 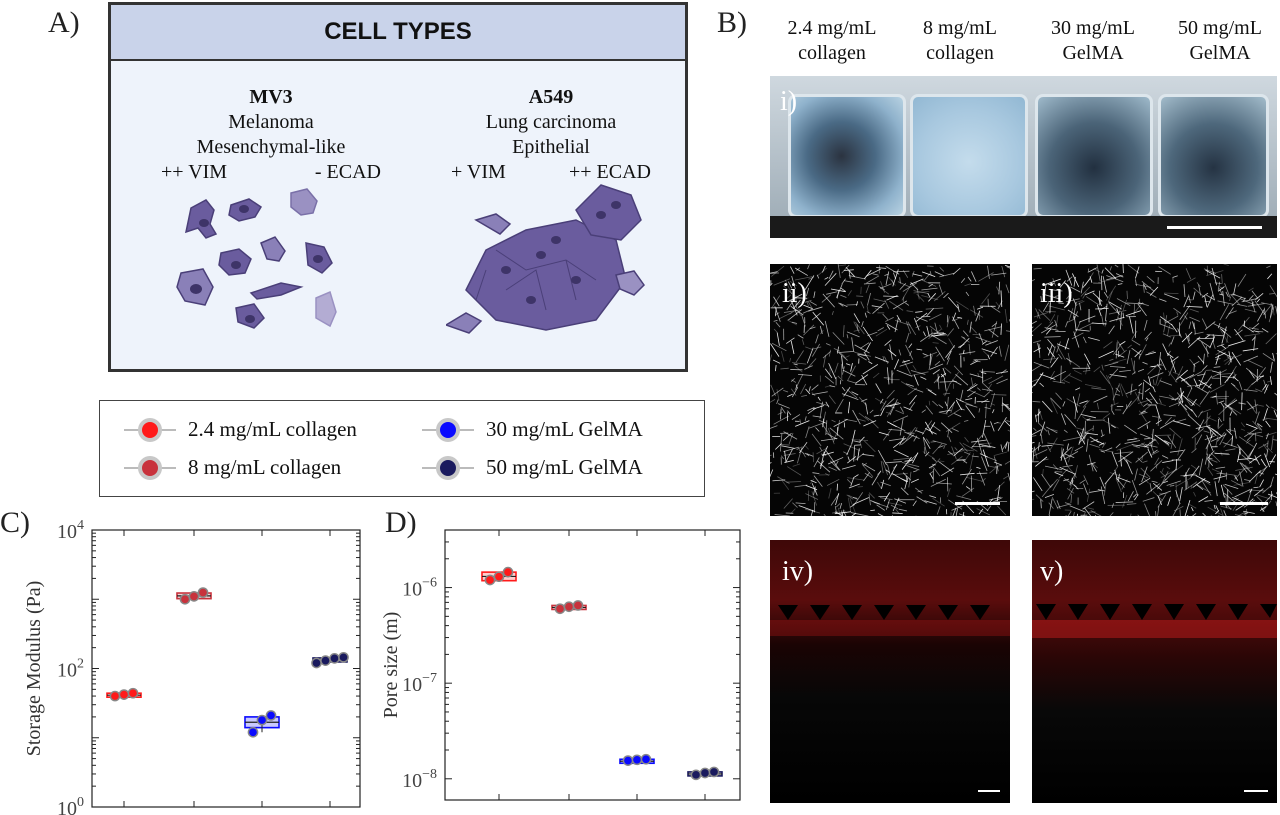 What do you see at coordinates (256, 258) in the screenshot?
I see `mv3-cells-illustration` at bounding box center [256, 258].